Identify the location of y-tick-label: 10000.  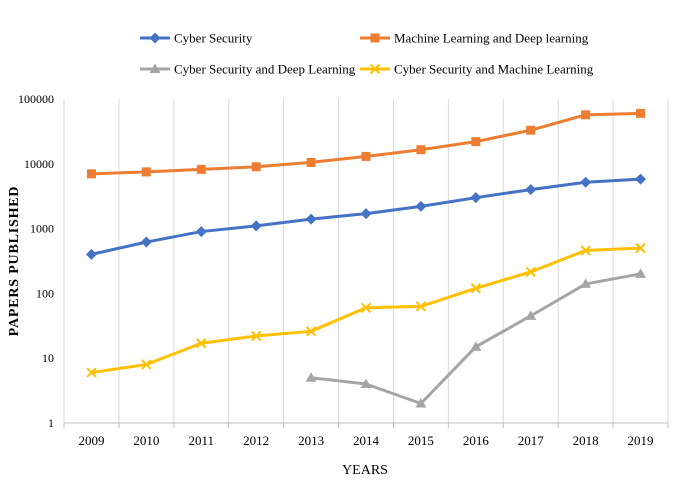
(39, 164).